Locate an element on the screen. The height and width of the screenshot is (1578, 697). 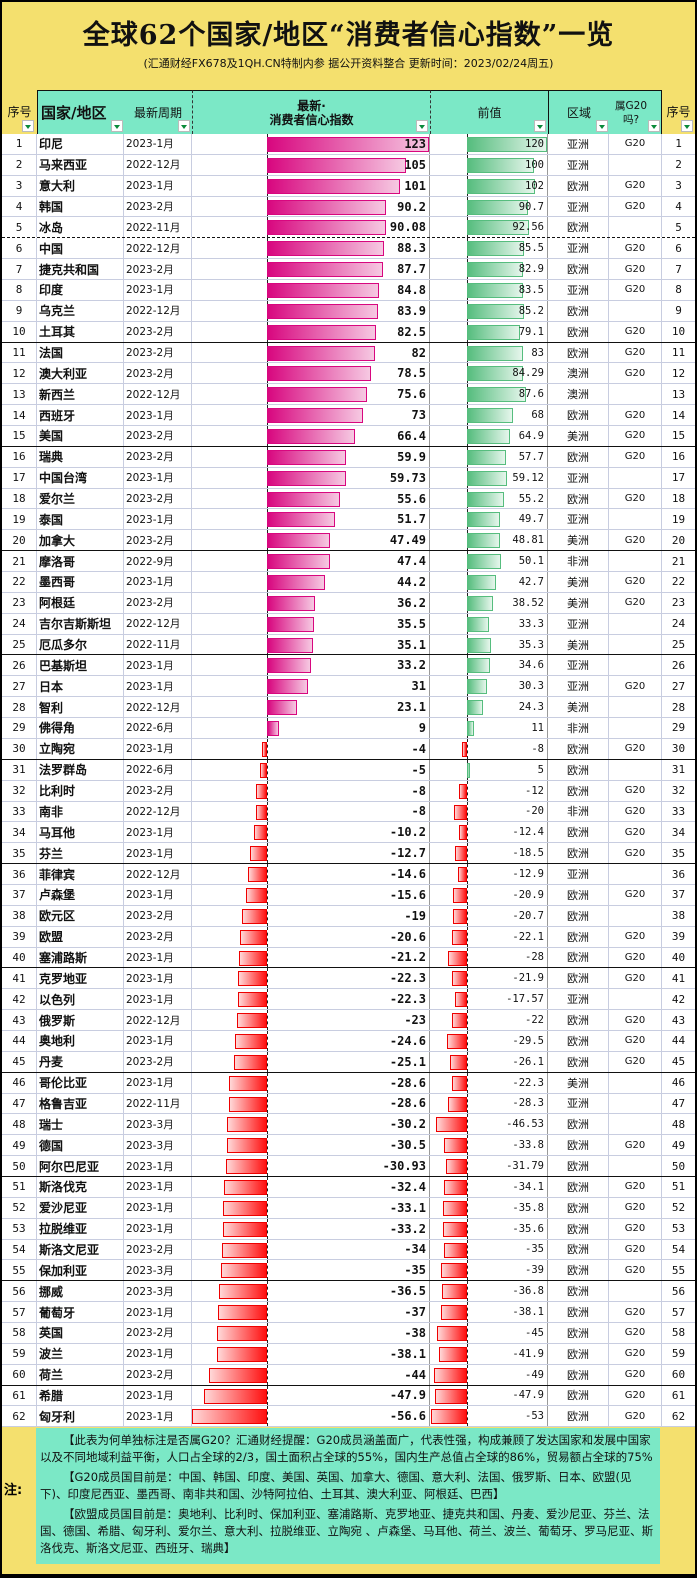
table-row: 60 荷兰 2023-2月 -44 -49 欧洲 G20 60 is located at coordinates (348, 1375).